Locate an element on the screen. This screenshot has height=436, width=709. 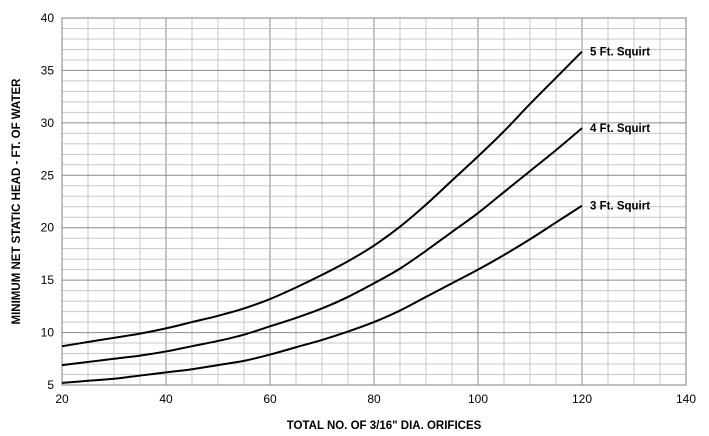
y-tick-label: 15 is located at coordinates (48, 280).